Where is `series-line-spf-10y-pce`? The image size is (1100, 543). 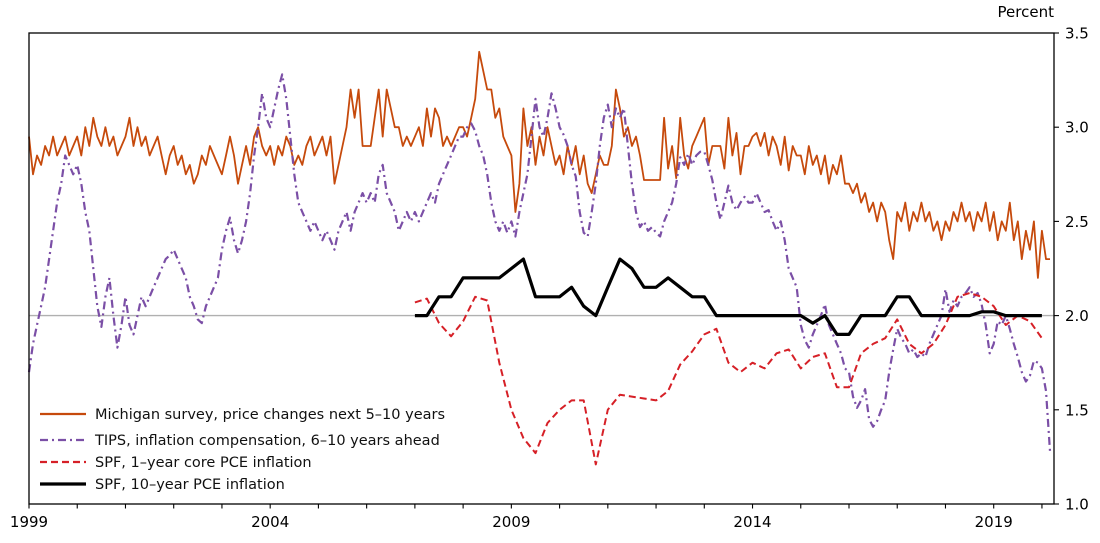
series-line-spf-10y-pce is located at coordinates (728, 296).